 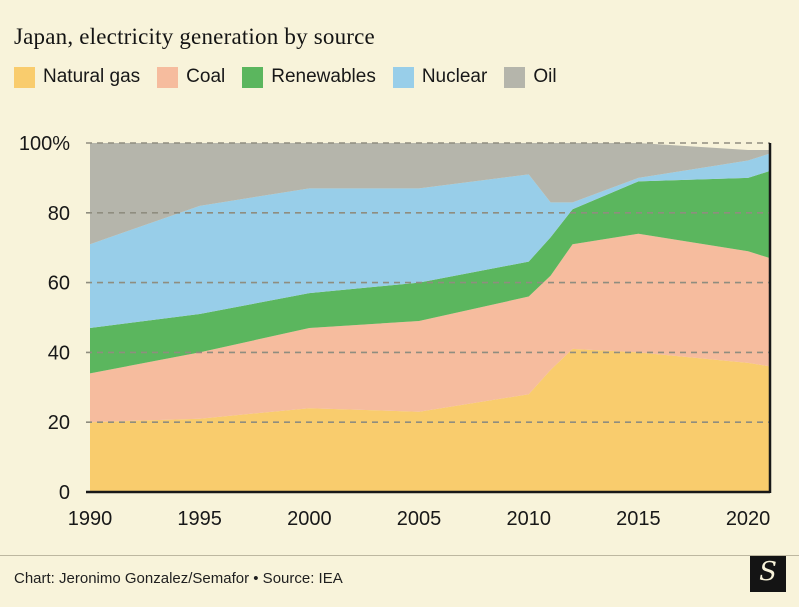 I want to click on legend-swatch-coal, so click(x=168, y=77).